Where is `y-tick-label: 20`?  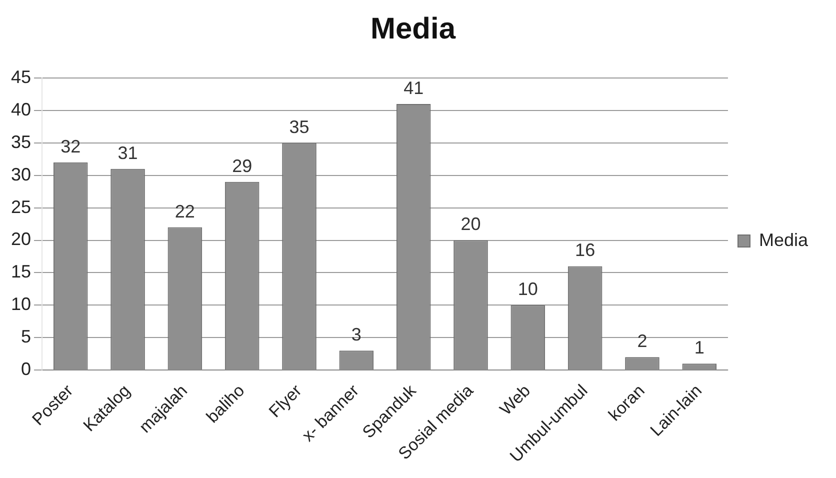 y-tick-label: 20 is located at coordinates (21, 239).